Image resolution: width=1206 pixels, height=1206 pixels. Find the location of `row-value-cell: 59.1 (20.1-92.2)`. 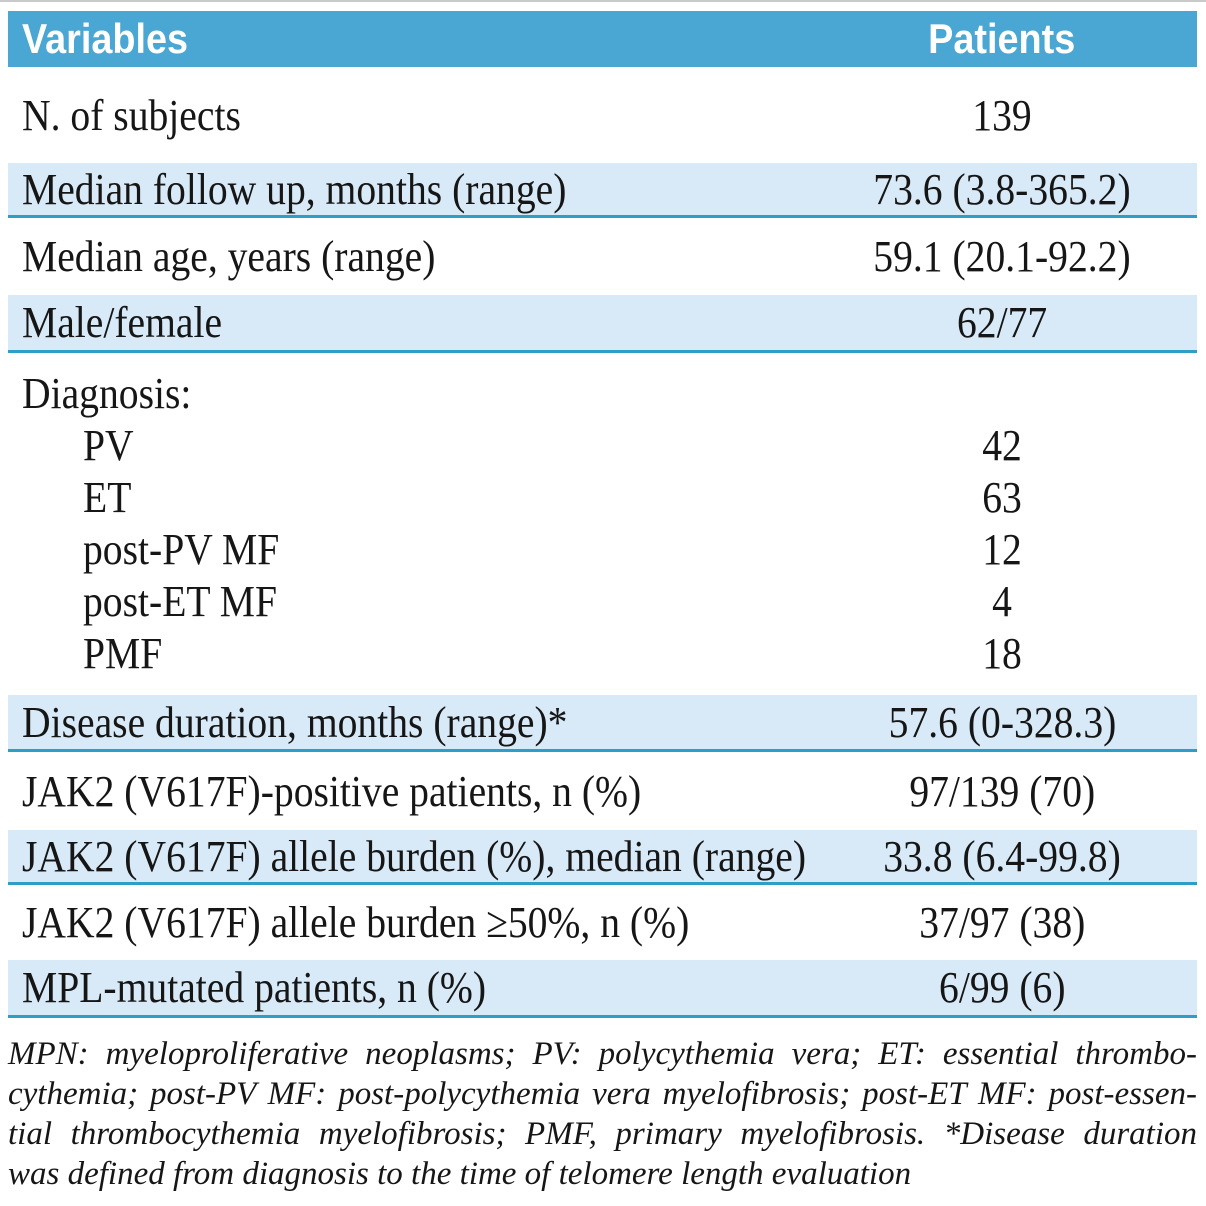

row-value-cell: 59.1 (20.1-92.2) is located at coordinates (1002, 256).